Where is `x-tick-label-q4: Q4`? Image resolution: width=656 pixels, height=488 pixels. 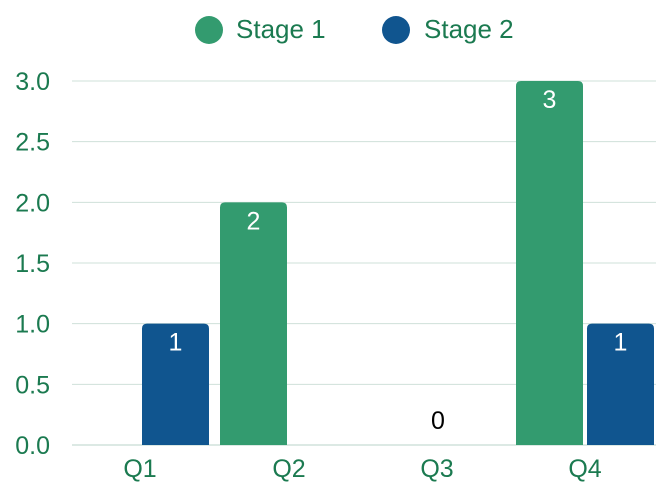 x-tick-label-q4: Q4 is located at coordinates (584, 469).